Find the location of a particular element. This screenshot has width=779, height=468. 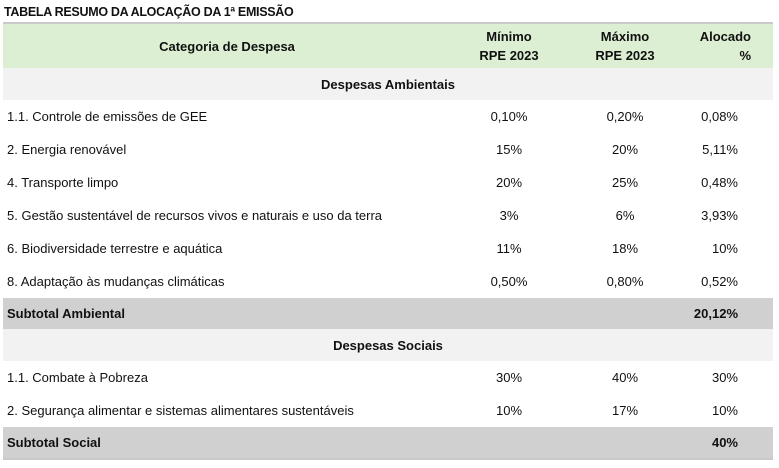

subtotal-value: 40% is located at coordinates (728, 443).